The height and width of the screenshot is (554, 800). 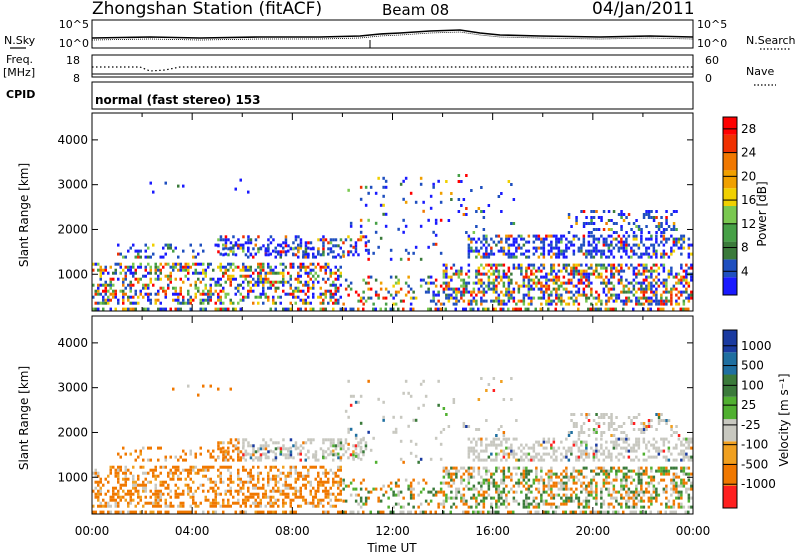 What do you see at coordinates (730, 419) in the screenshot?
I see `velocity-colorbar-frame` at bounding box center [730, 419].